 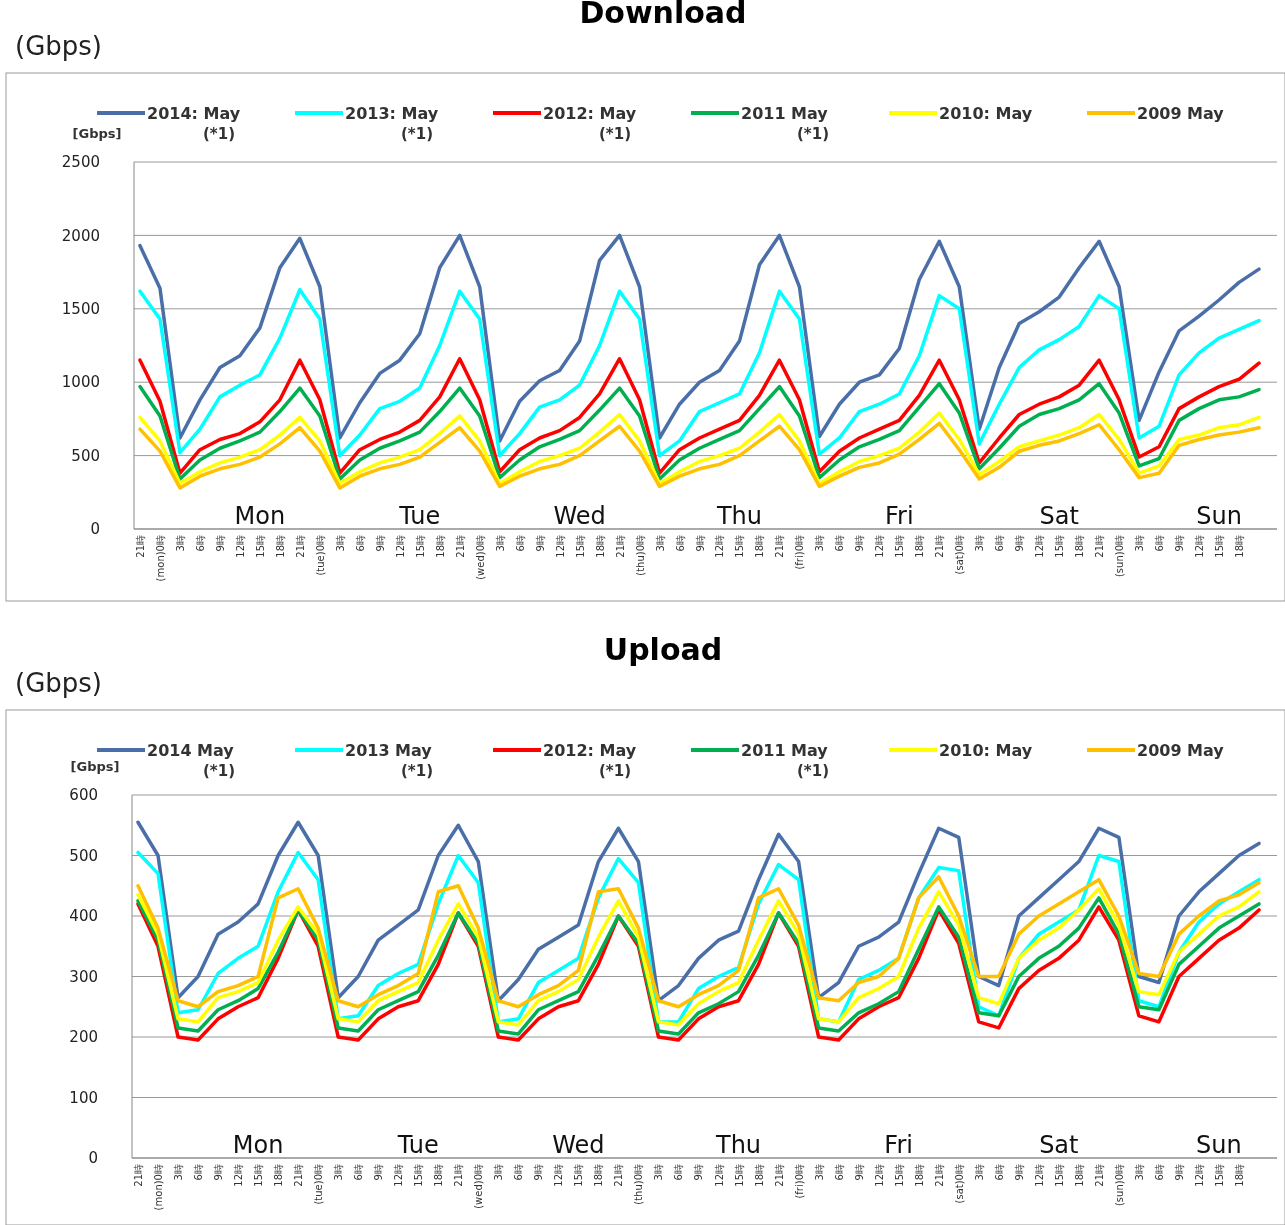 I want to click on x-tick-label: (wed)0時, so click(x=479, y=1186).